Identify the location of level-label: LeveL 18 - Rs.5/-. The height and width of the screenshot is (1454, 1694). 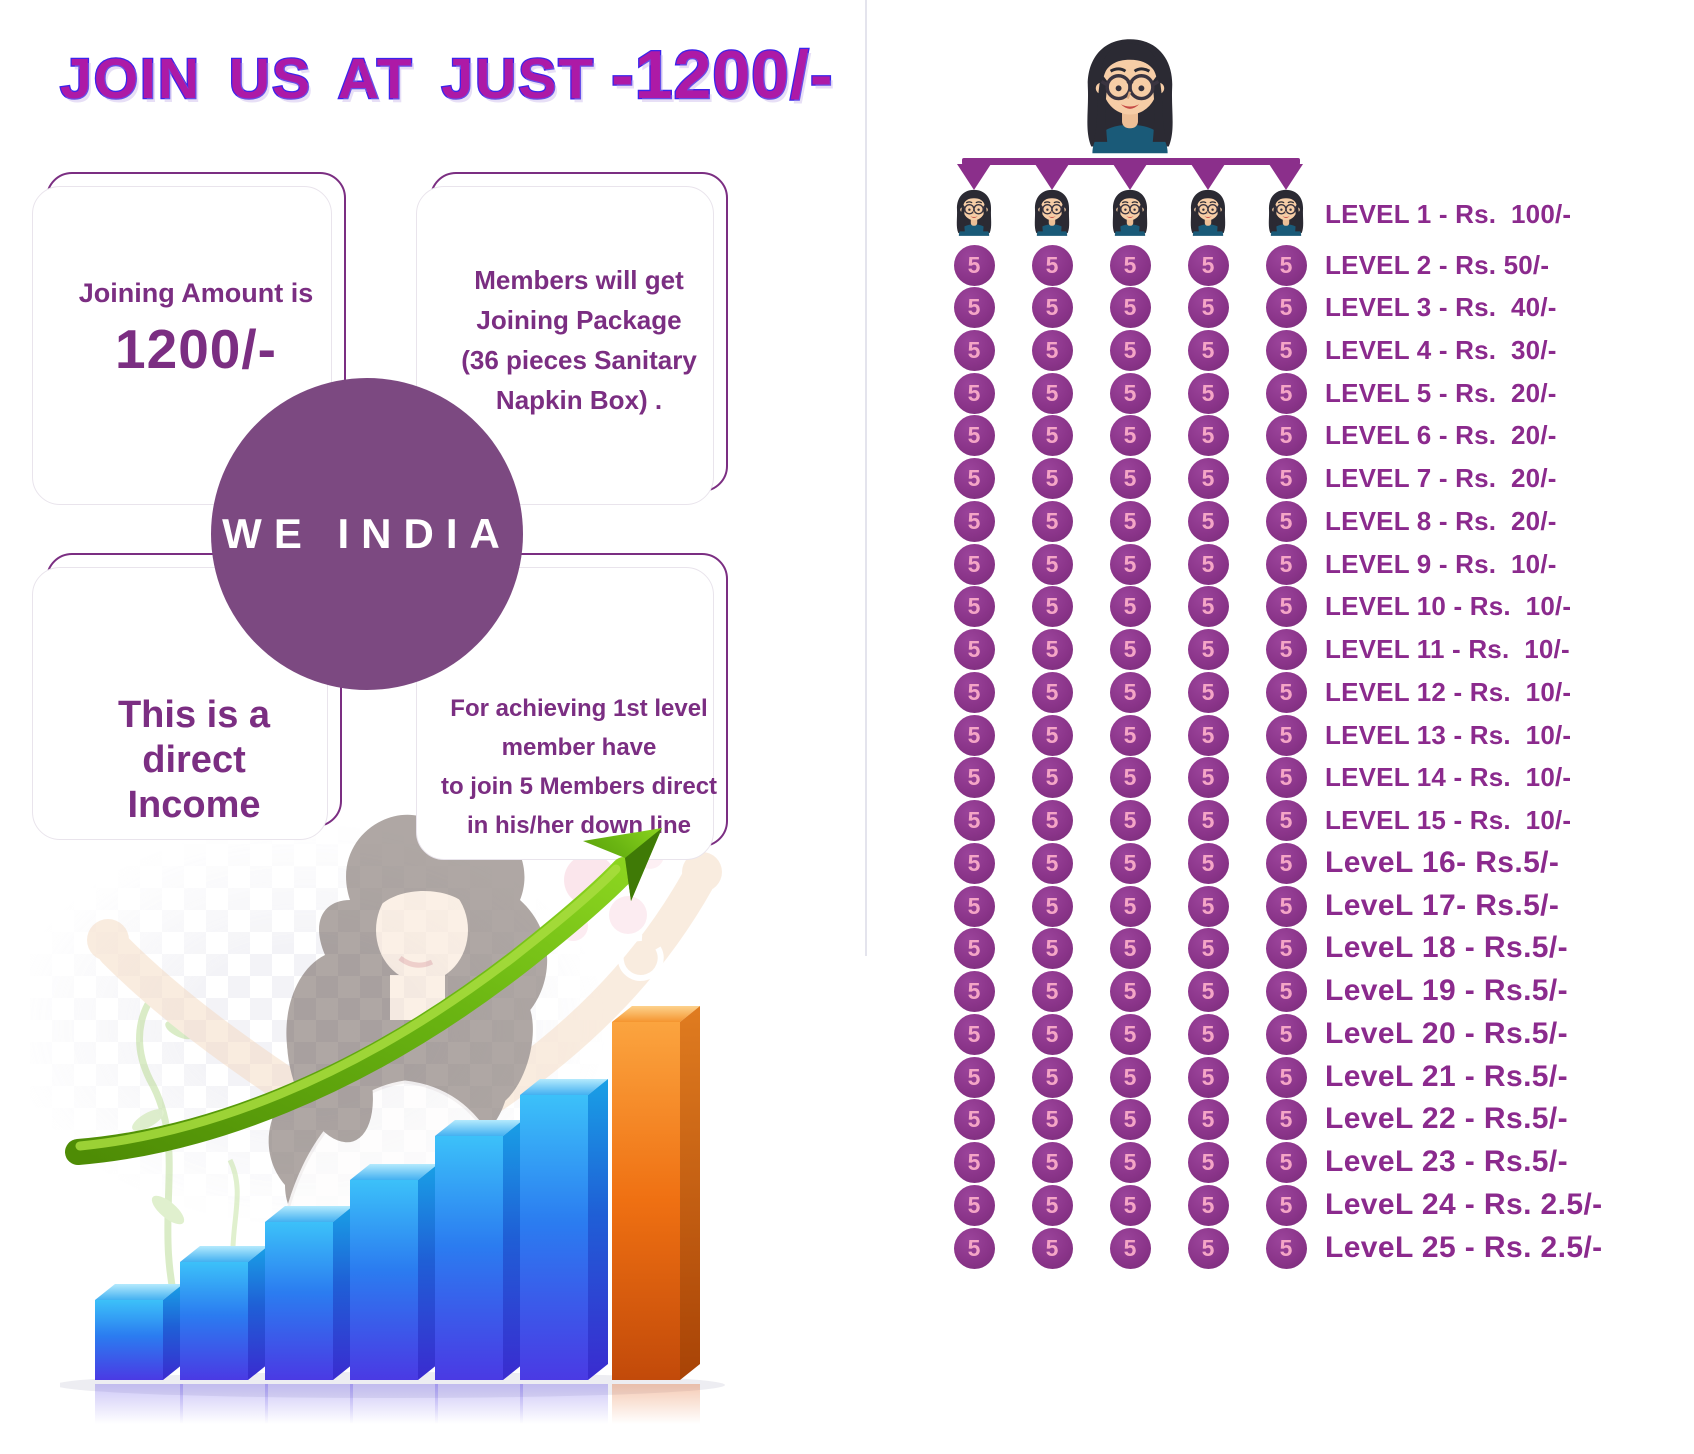
(1447, 948).